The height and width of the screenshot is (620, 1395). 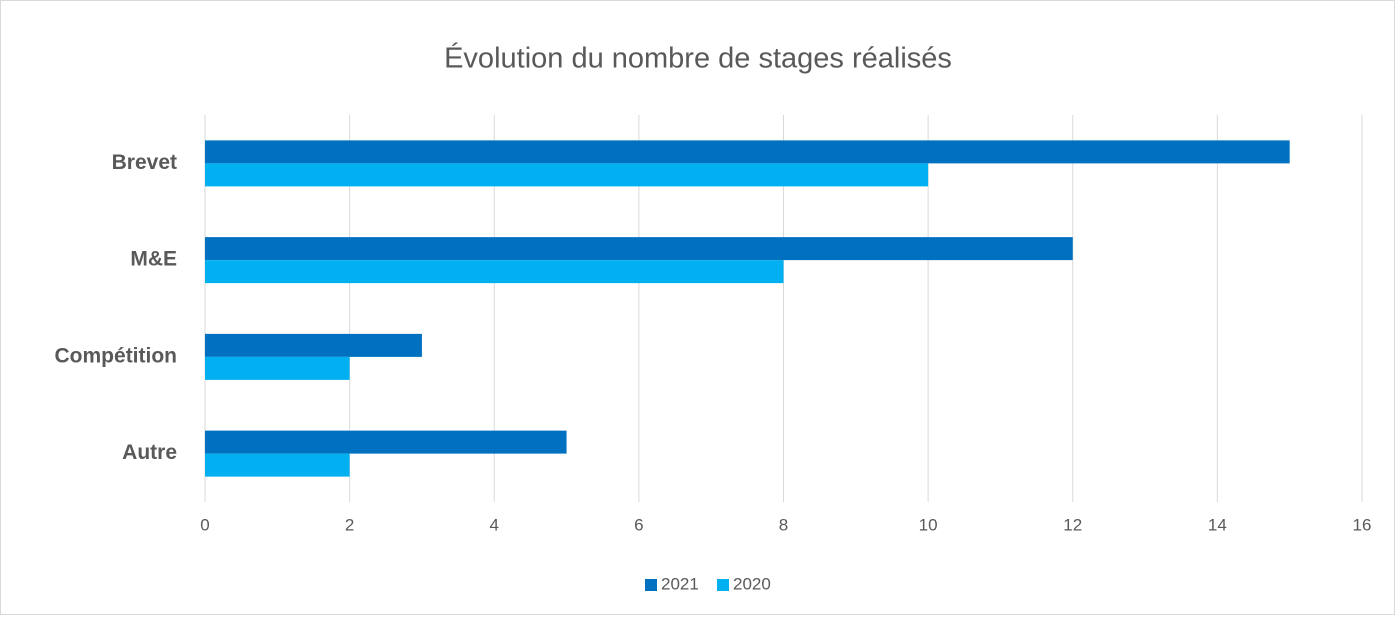 What do you see at coordinates (928, 524) in the screenshot?
I see `x-tick-label: 10` at bounding box center [928, 524].